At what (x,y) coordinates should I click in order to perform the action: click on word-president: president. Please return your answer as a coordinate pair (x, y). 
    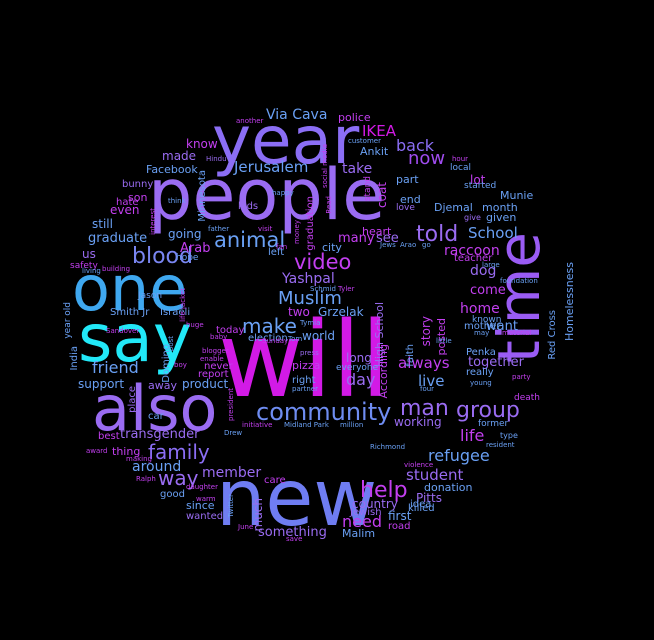
    Looking at the image, I should click on (231, 404).